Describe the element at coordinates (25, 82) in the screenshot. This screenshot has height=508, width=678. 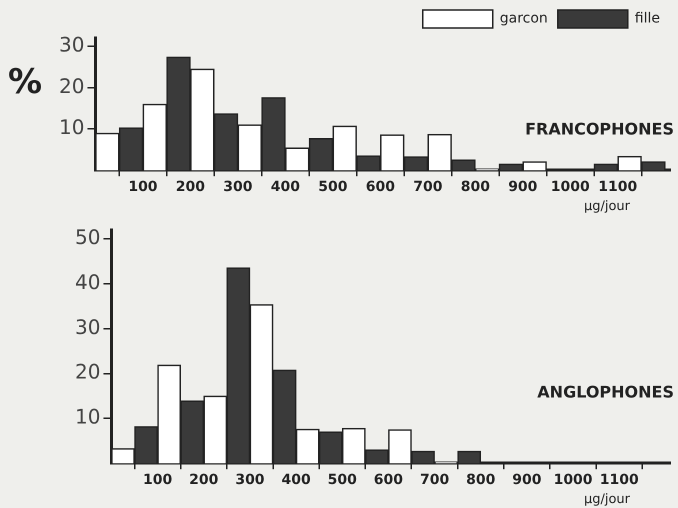
I see `y-axis-title: %` at that location.